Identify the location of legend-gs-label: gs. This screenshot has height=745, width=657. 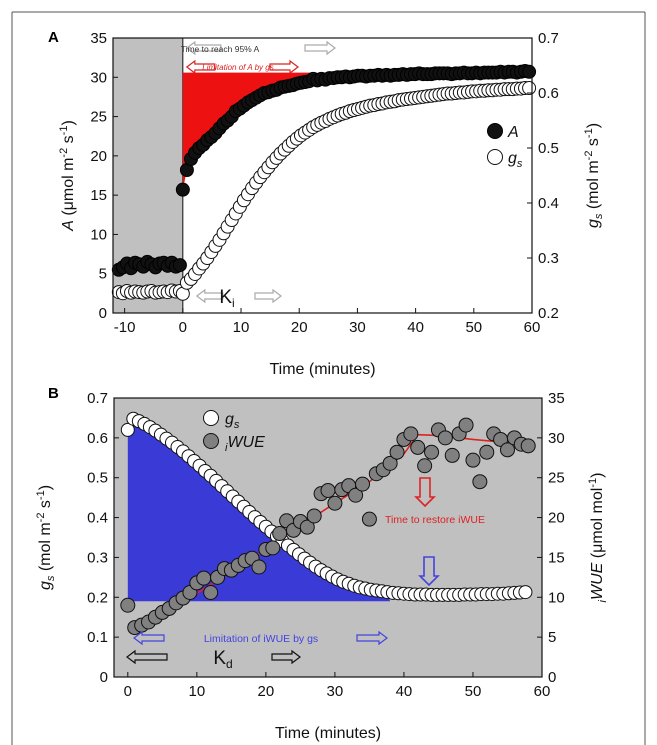
(515, 160).